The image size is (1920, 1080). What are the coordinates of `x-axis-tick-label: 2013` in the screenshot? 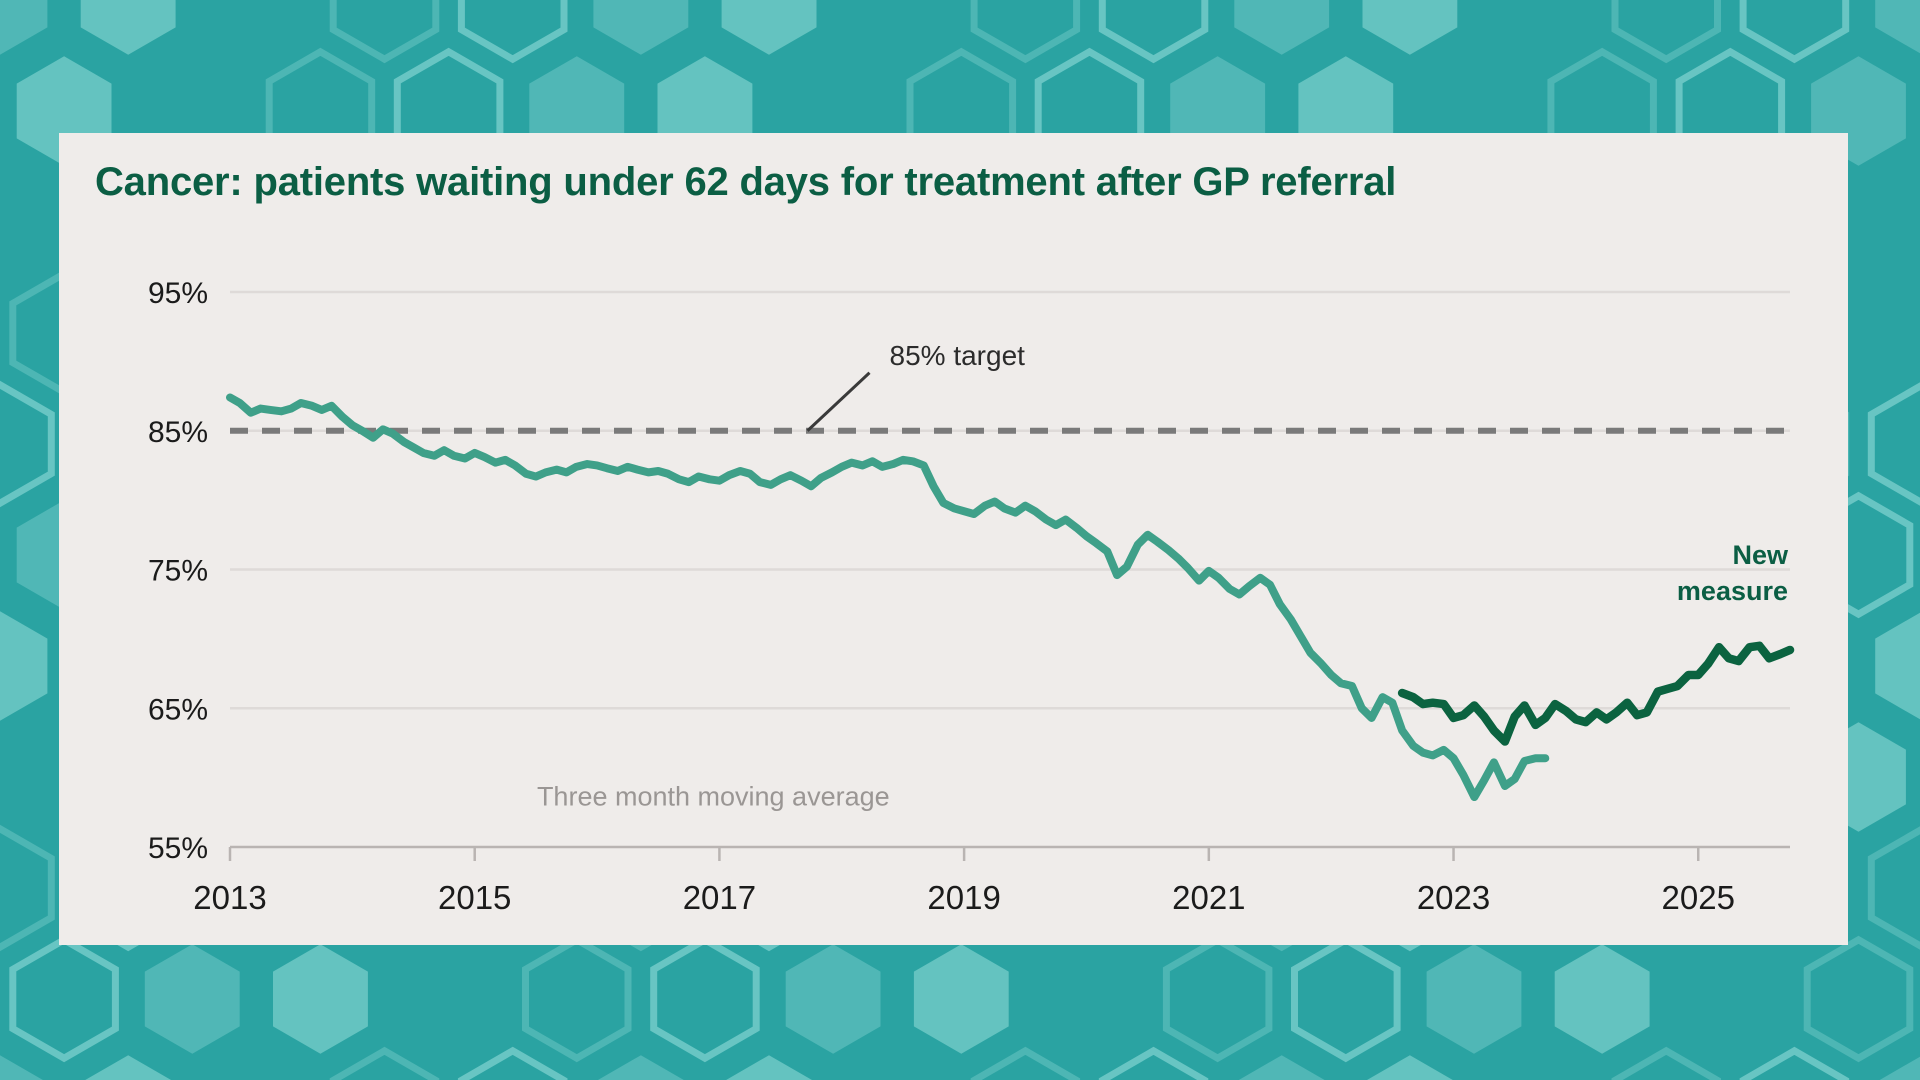 It's located at (229, 897).